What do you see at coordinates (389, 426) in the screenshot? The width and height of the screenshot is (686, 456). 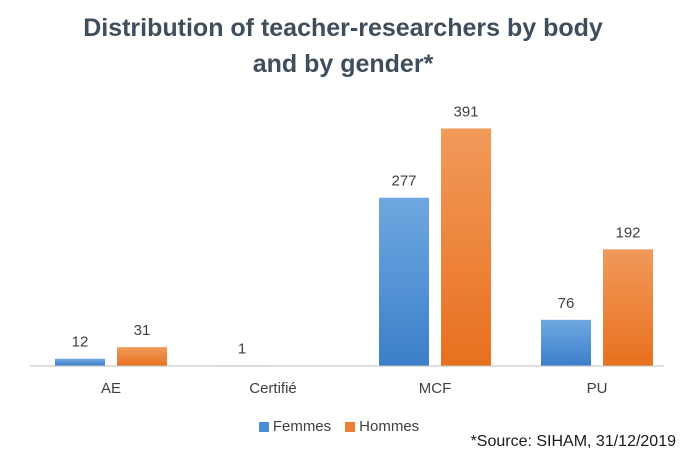 I see `legend-label-hommes: Hommes` at bounding box center [389, 426].